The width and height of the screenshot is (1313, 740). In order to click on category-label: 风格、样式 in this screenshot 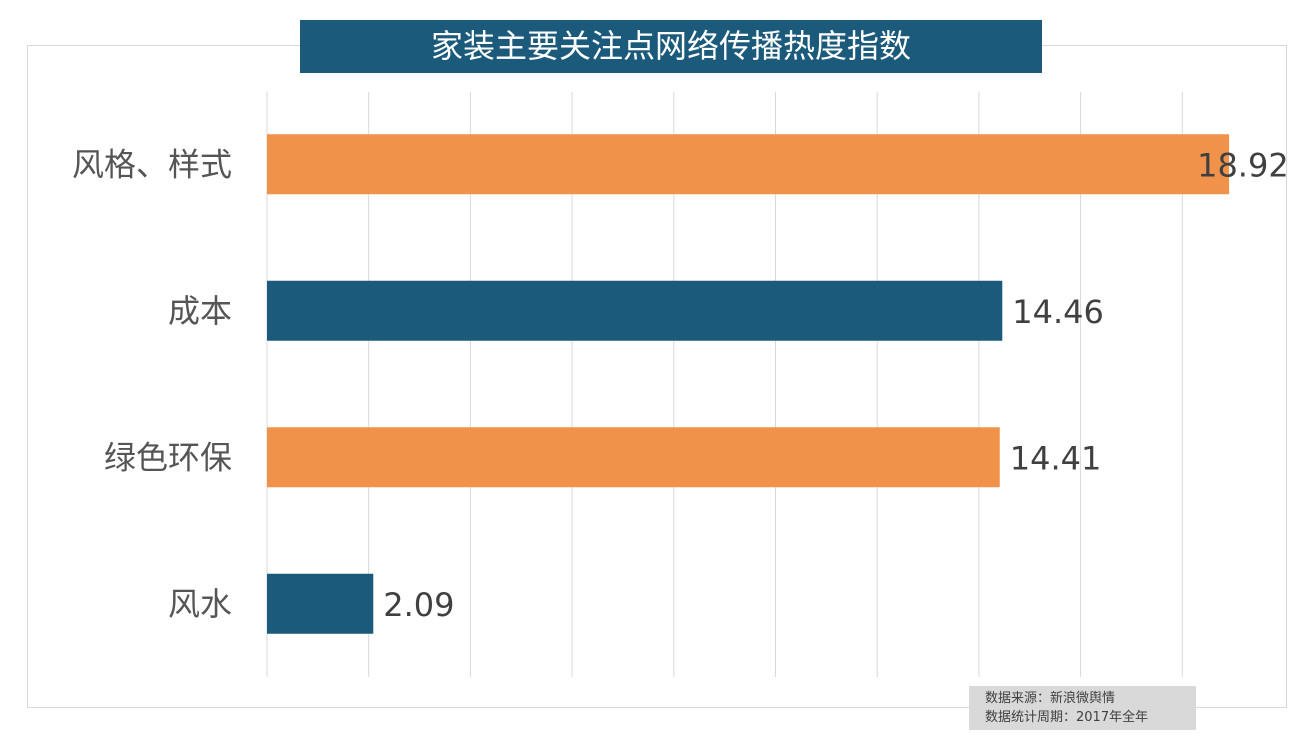, I will do `click(152, 164)`.